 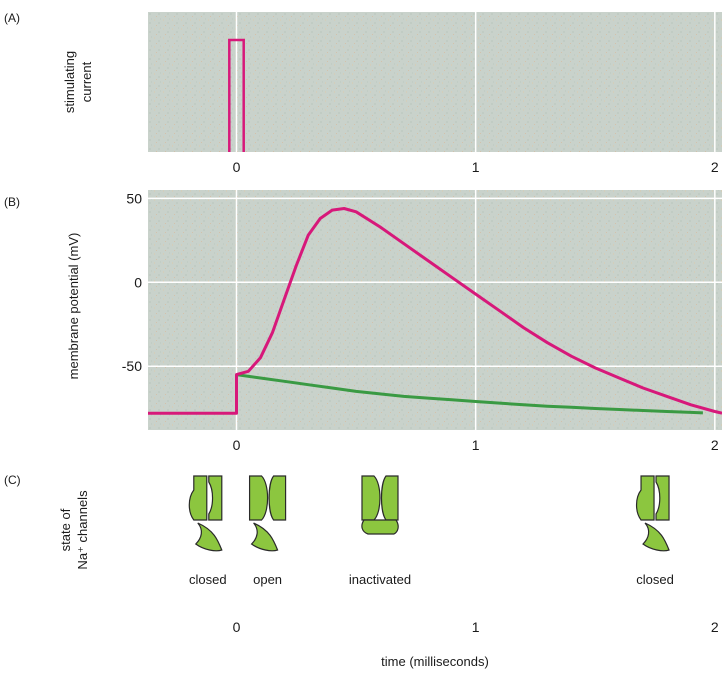 I want to click on panel-c-x-tick-label: 1, so click(x=476, y=627).